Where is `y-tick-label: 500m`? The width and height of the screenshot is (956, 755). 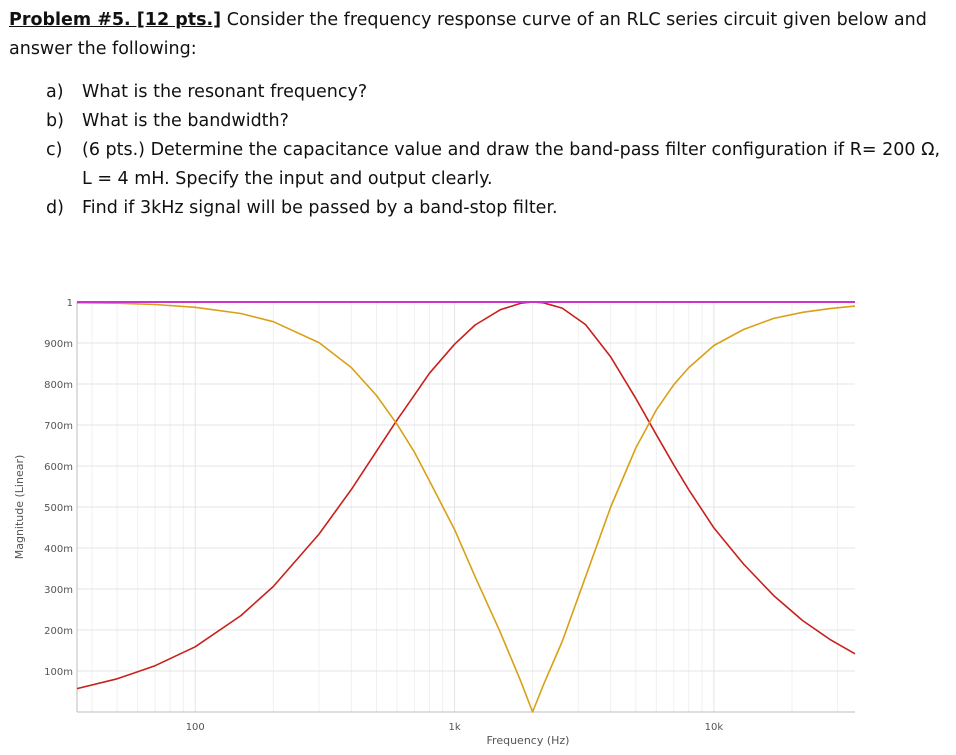
y-tick-label: 500m is located at coordinates (58, 508).